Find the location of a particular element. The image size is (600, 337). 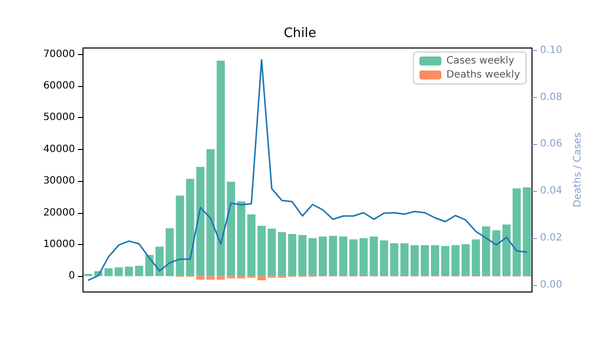

y2-tick-label: 0.08 is located at coordinates (551, 97).